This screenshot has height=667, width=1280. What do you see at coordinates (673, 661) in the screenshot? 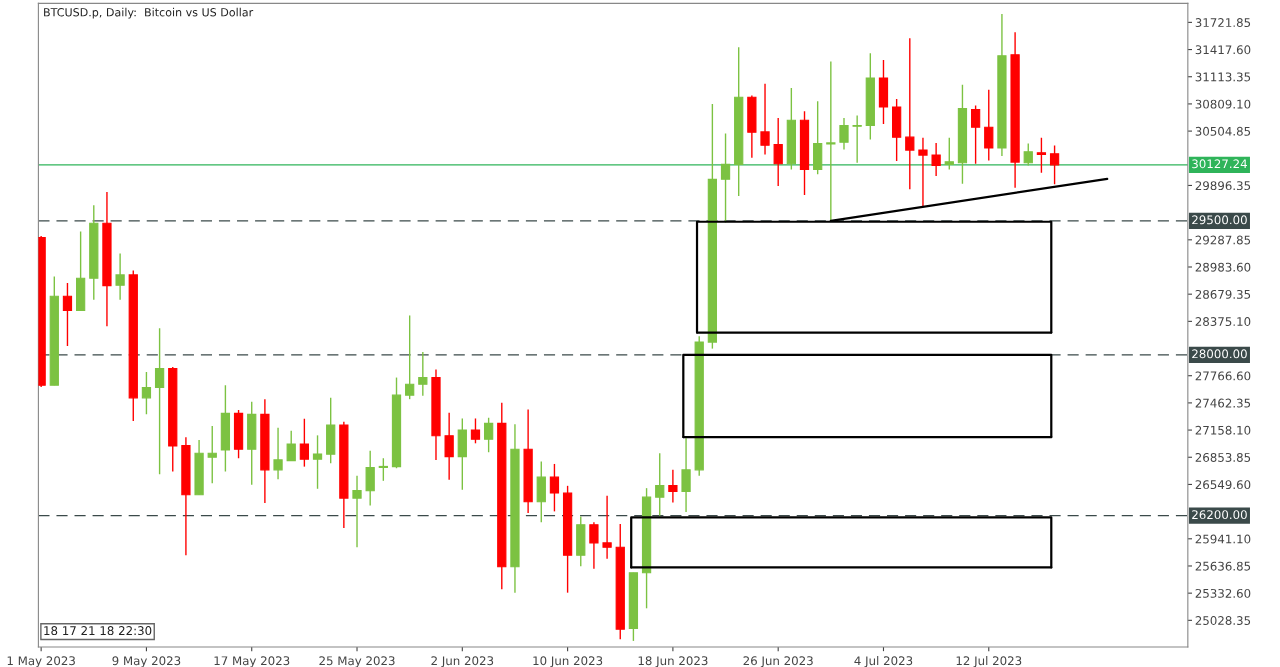
I see `x-tick-label: 18 Jun 2023` at bounding box center [673, 661].